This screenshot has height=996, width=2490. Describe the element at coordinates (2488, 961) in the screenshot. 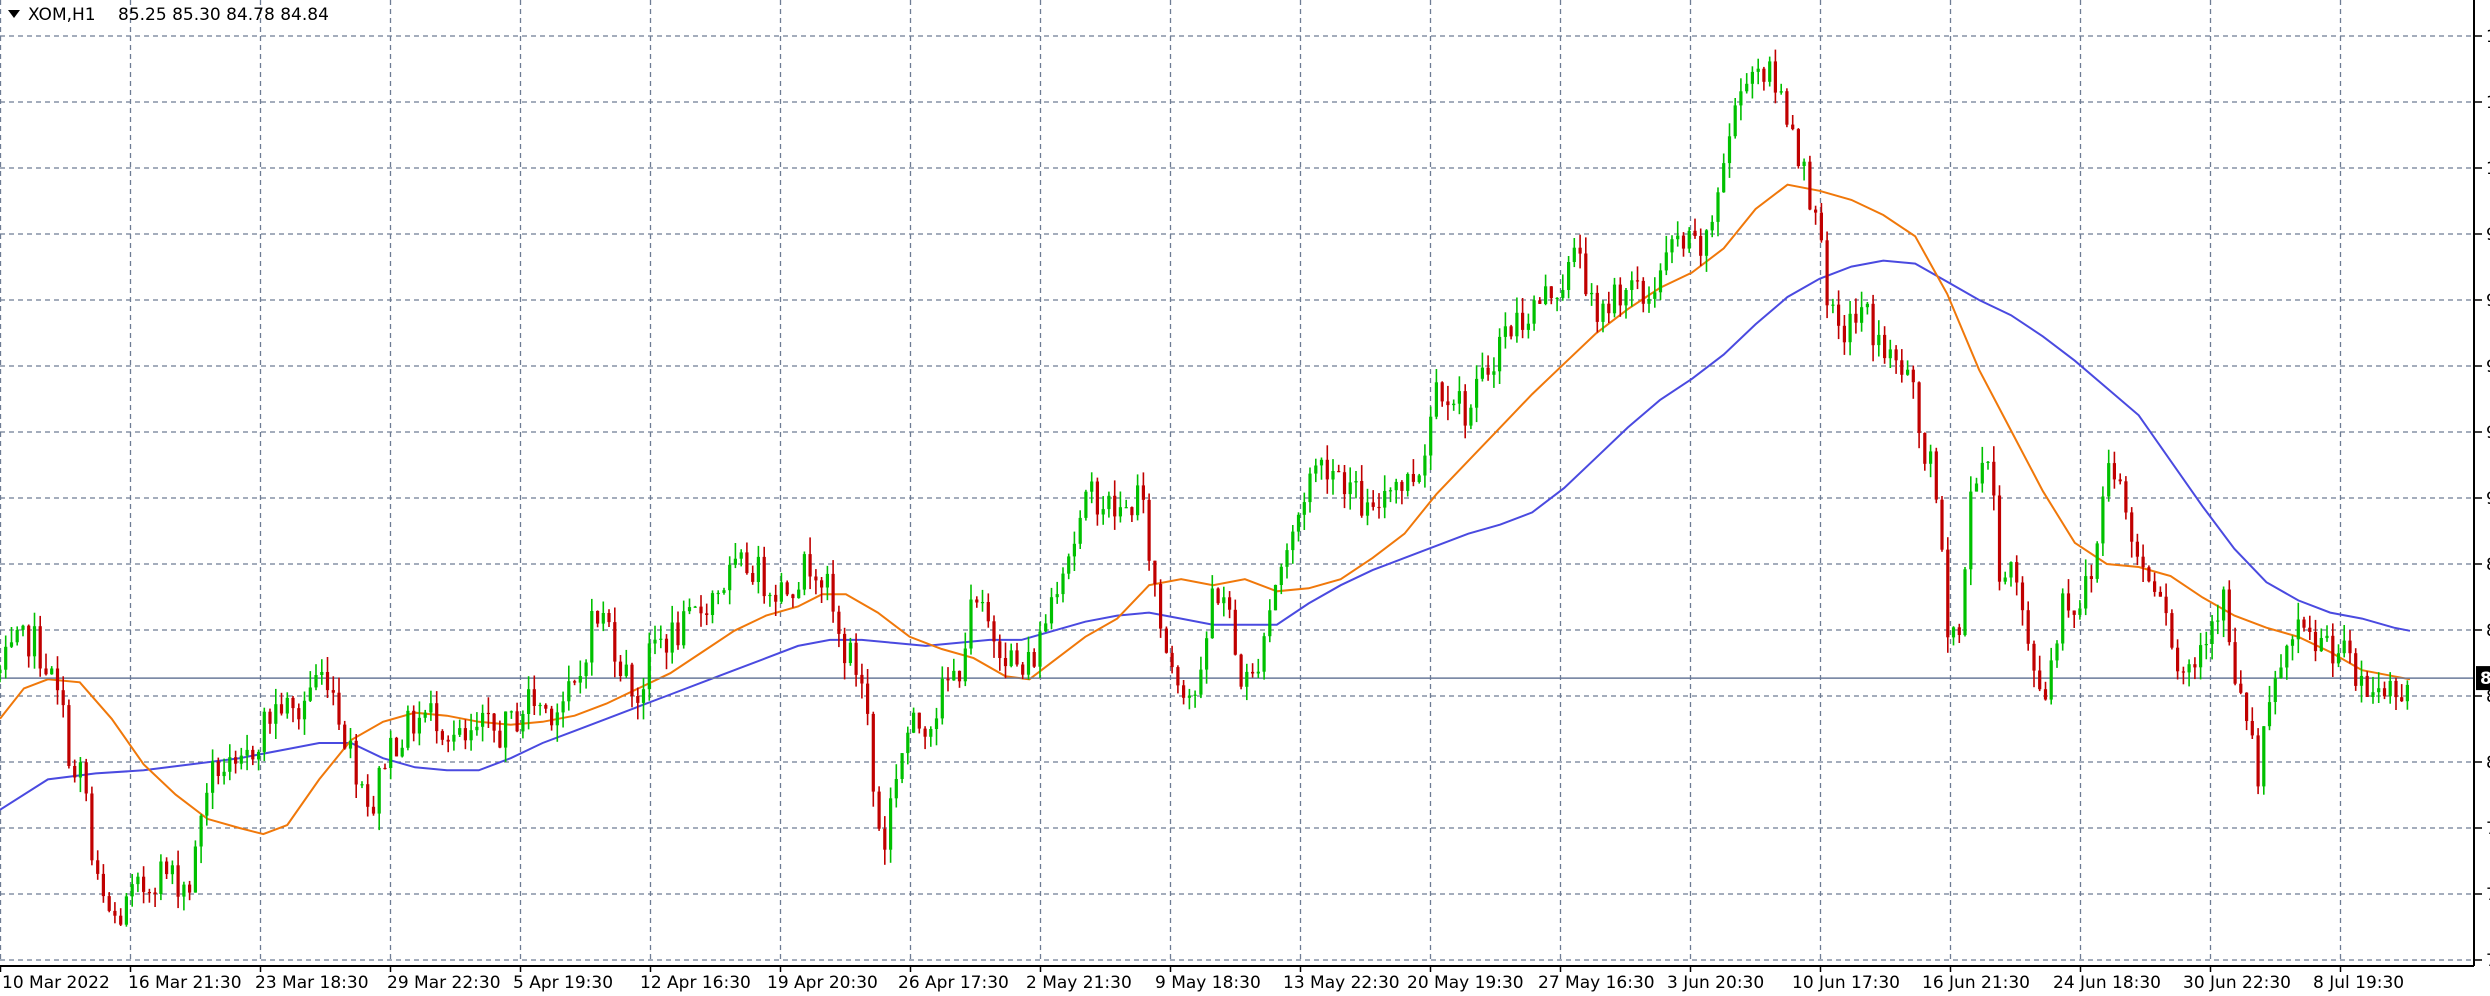

I see `y-tick-label: 75.55` at that location.